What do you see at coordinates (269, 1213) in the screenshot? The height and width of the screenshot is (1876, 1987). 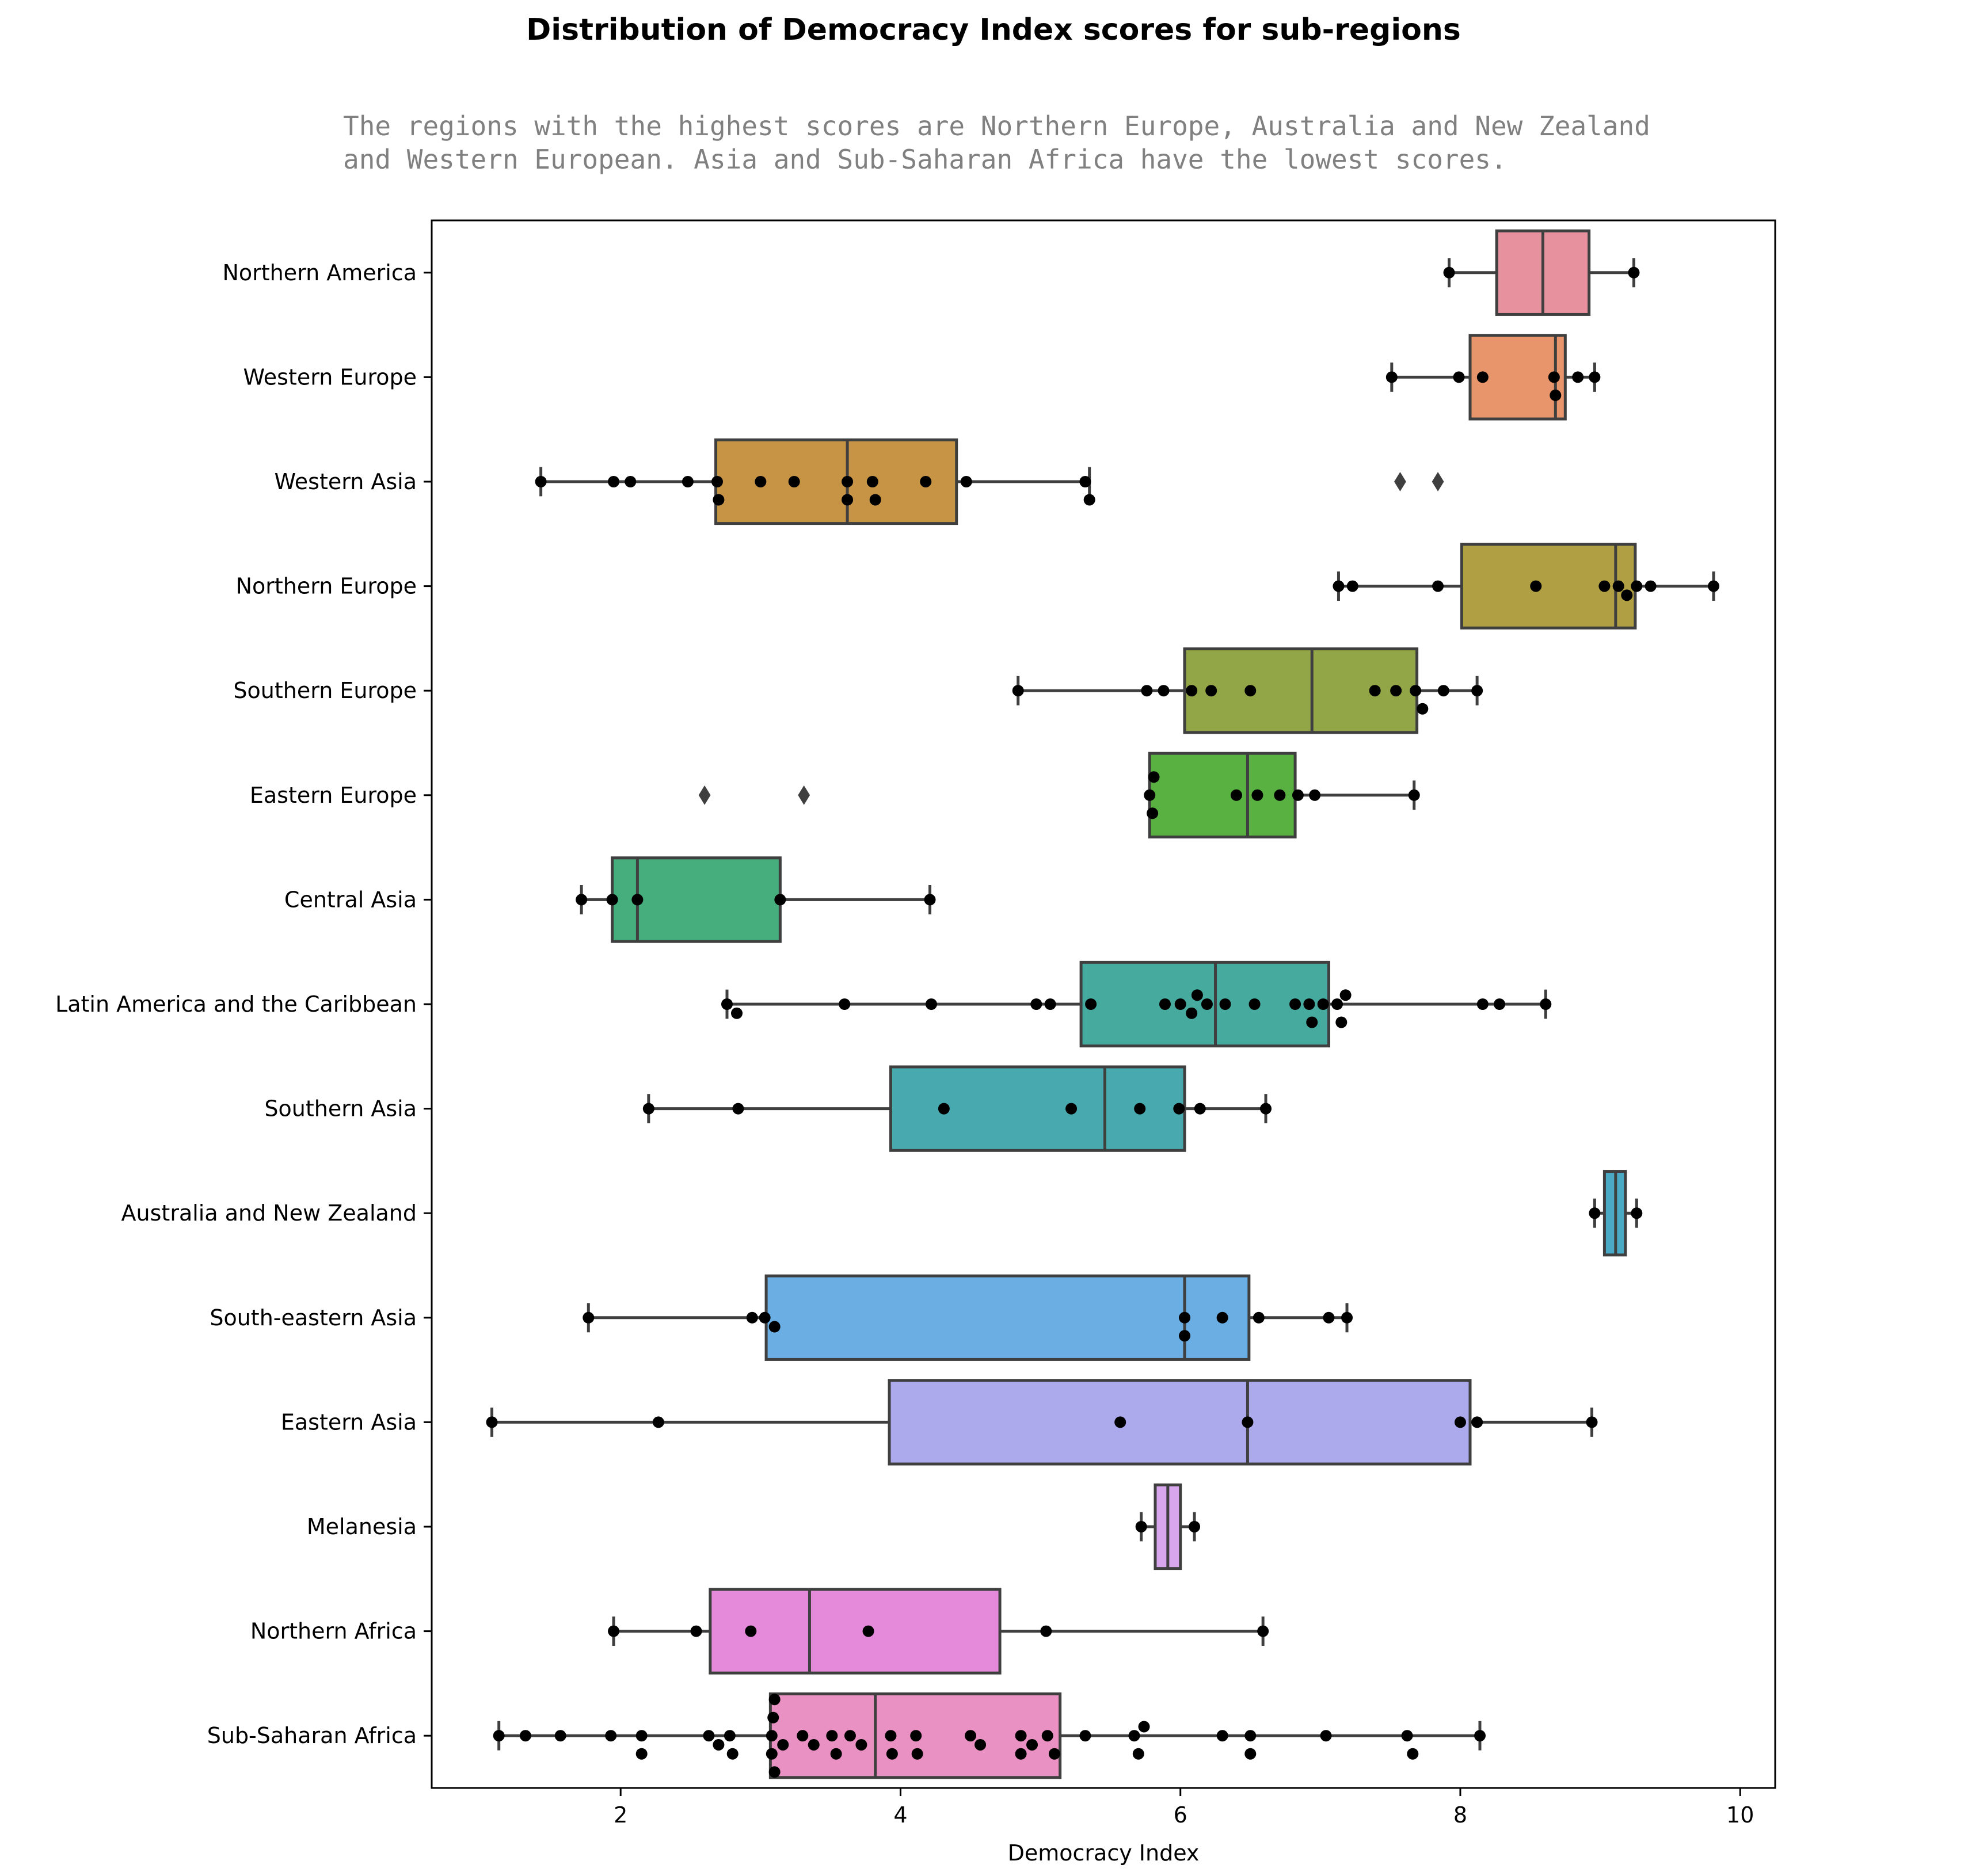 I see `y-tick-label: Australia and New Zealand` at bounding box center [269, 1213].